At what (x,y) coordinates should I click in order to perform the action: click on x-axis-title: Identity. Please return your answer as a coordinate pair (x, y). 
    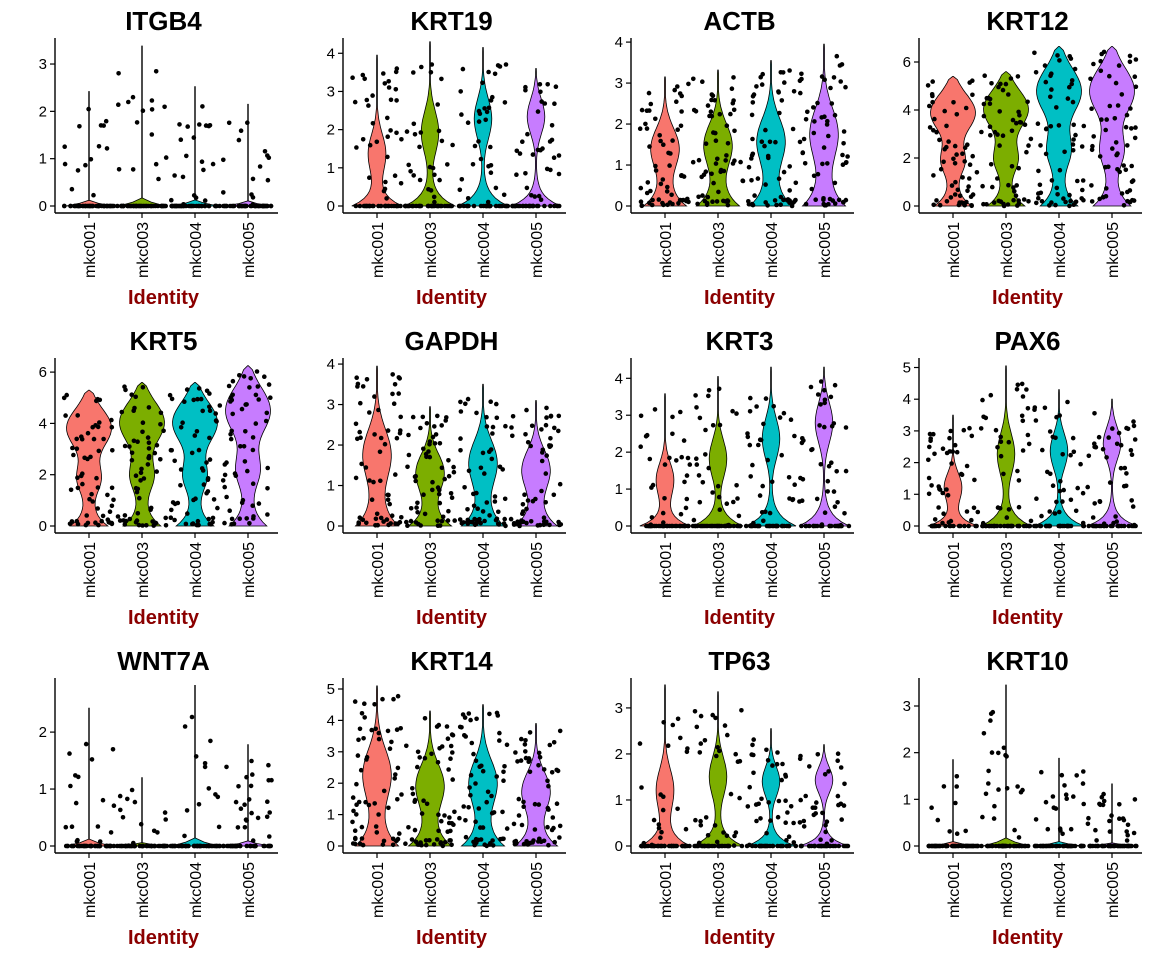
    Looking at the image, I should click on (740, 618).